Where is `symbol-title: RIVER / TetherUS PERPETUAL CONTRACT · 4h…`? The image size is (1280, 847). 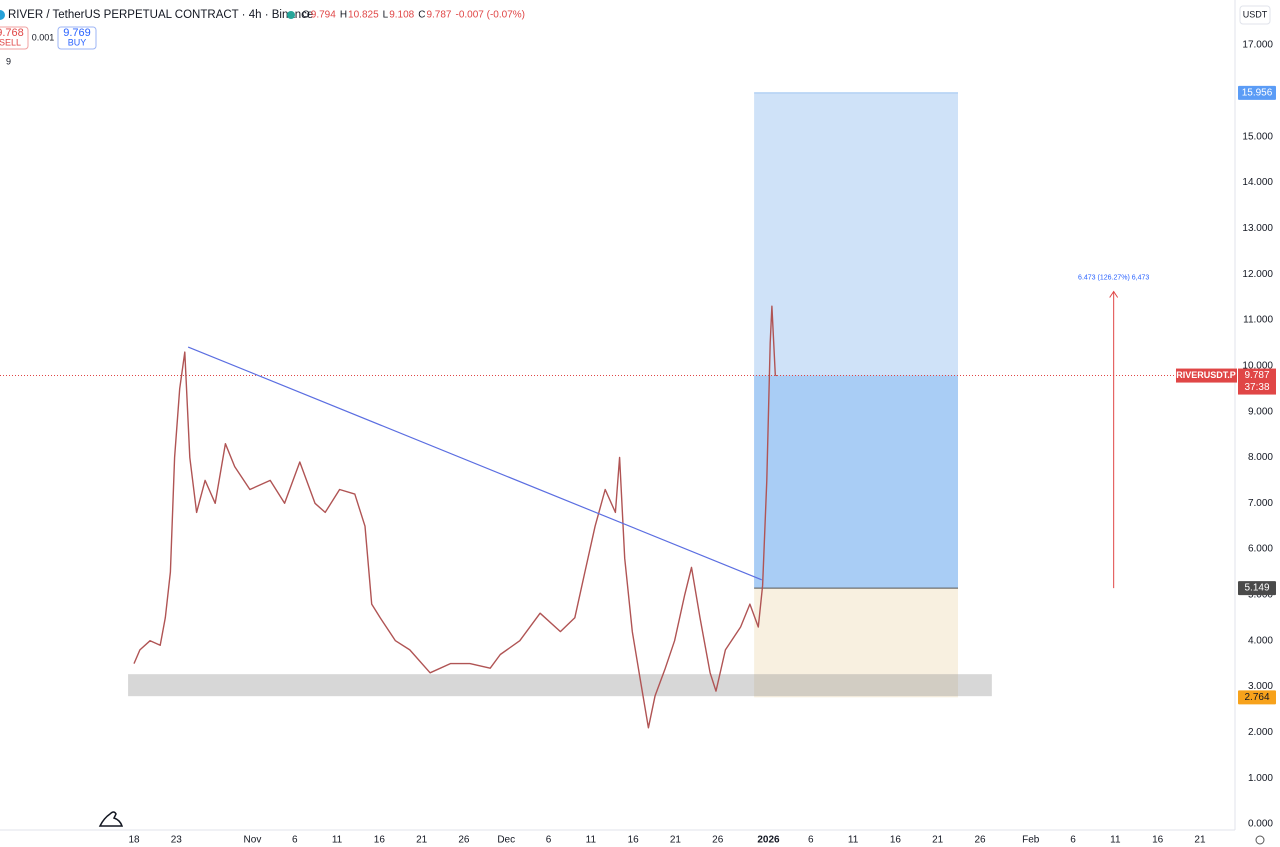
symbol-title: RIVER / TetherUS PERPETUAL CONTRACT · 4h… is located at coordinates (160, 15).